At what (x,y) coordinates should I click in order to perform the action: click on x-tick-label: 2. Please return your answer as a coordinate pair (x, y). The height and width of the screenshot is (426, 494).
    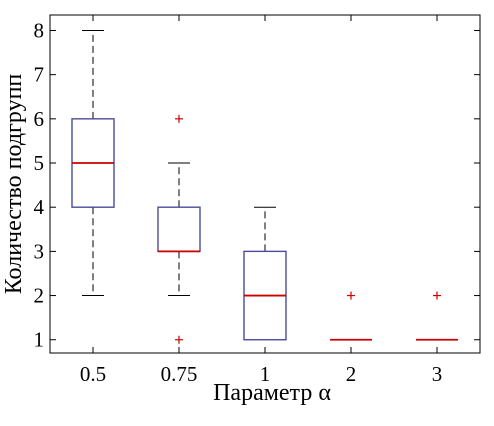
    Looking at the image, I should click on (351, 374).